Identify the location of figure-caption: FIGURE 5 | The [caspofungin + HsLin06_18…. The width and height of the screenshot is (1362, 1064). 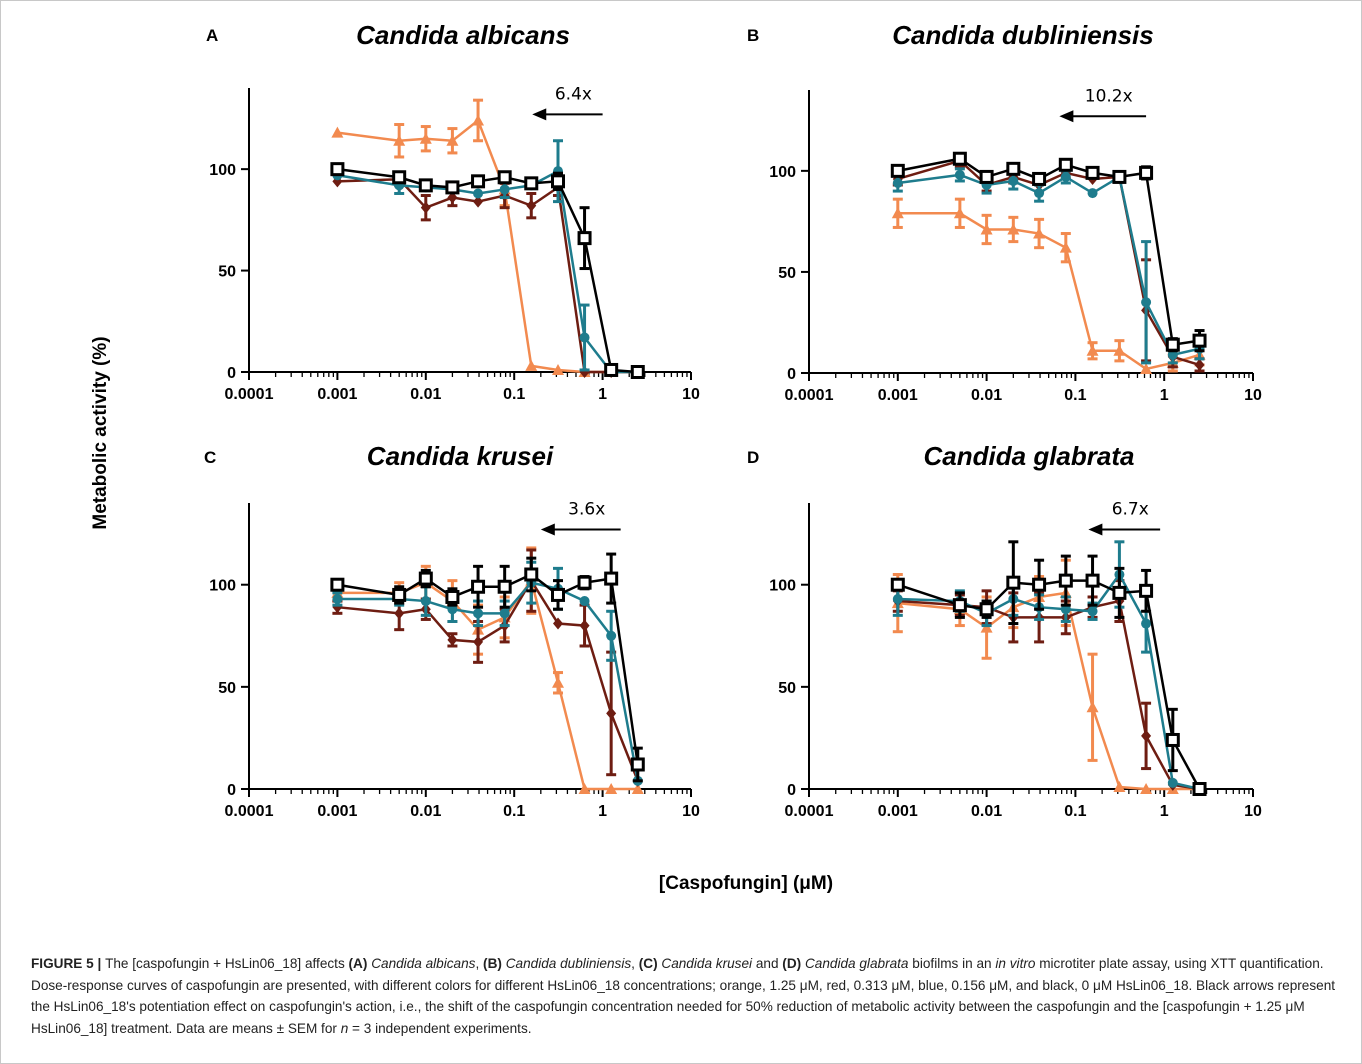
(683, 996).